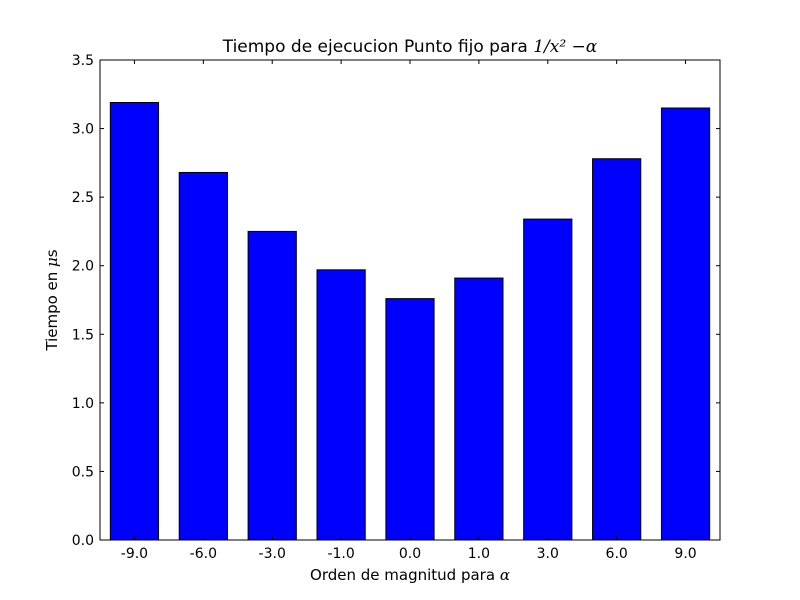 The width and height of the screenshot is (800, 600). I want to click on y-axis-label-math: μ, so click(52, 262).